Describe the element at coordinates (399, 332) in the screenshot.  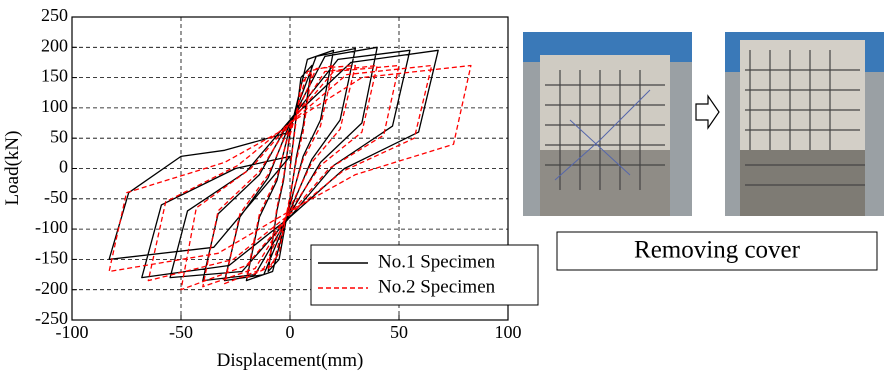
I see `x-tick-label: 50` at that location.